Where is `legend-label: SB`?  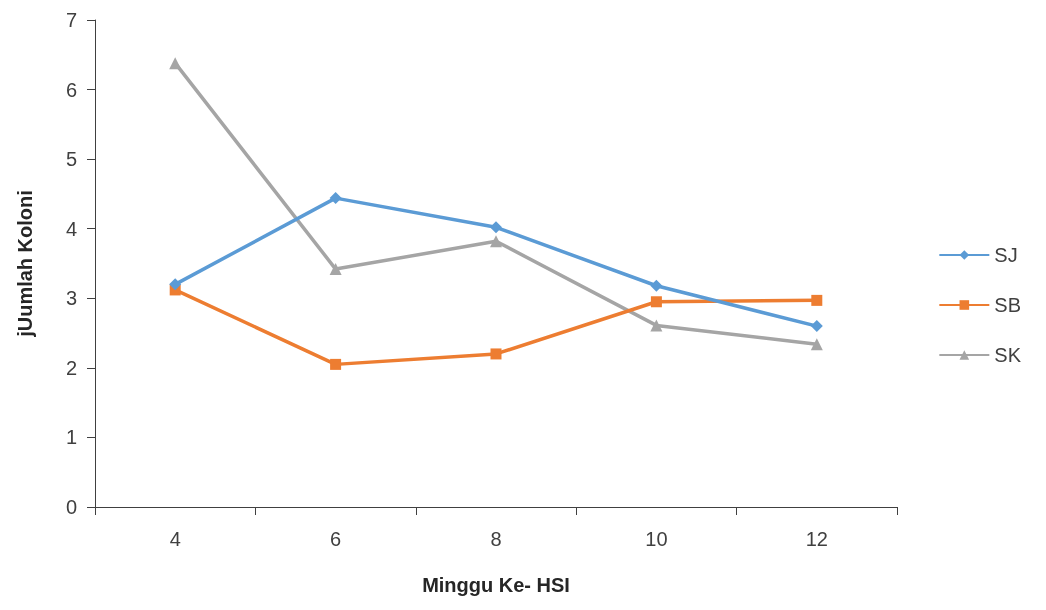 legend-label: SB is located at coordinates (1008, 305).